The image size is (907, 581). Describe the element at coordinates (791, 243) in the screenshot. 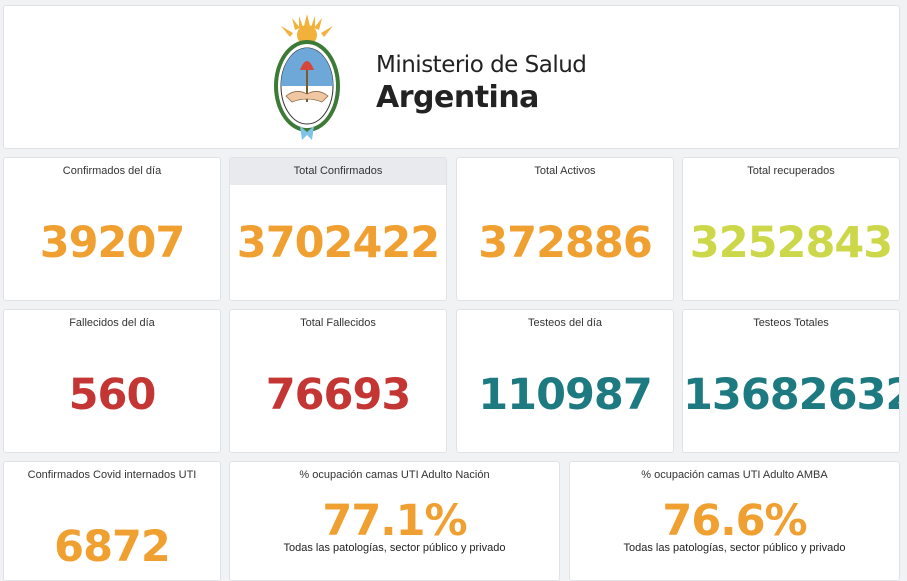

I see `stat-value: 3252843` at that location.